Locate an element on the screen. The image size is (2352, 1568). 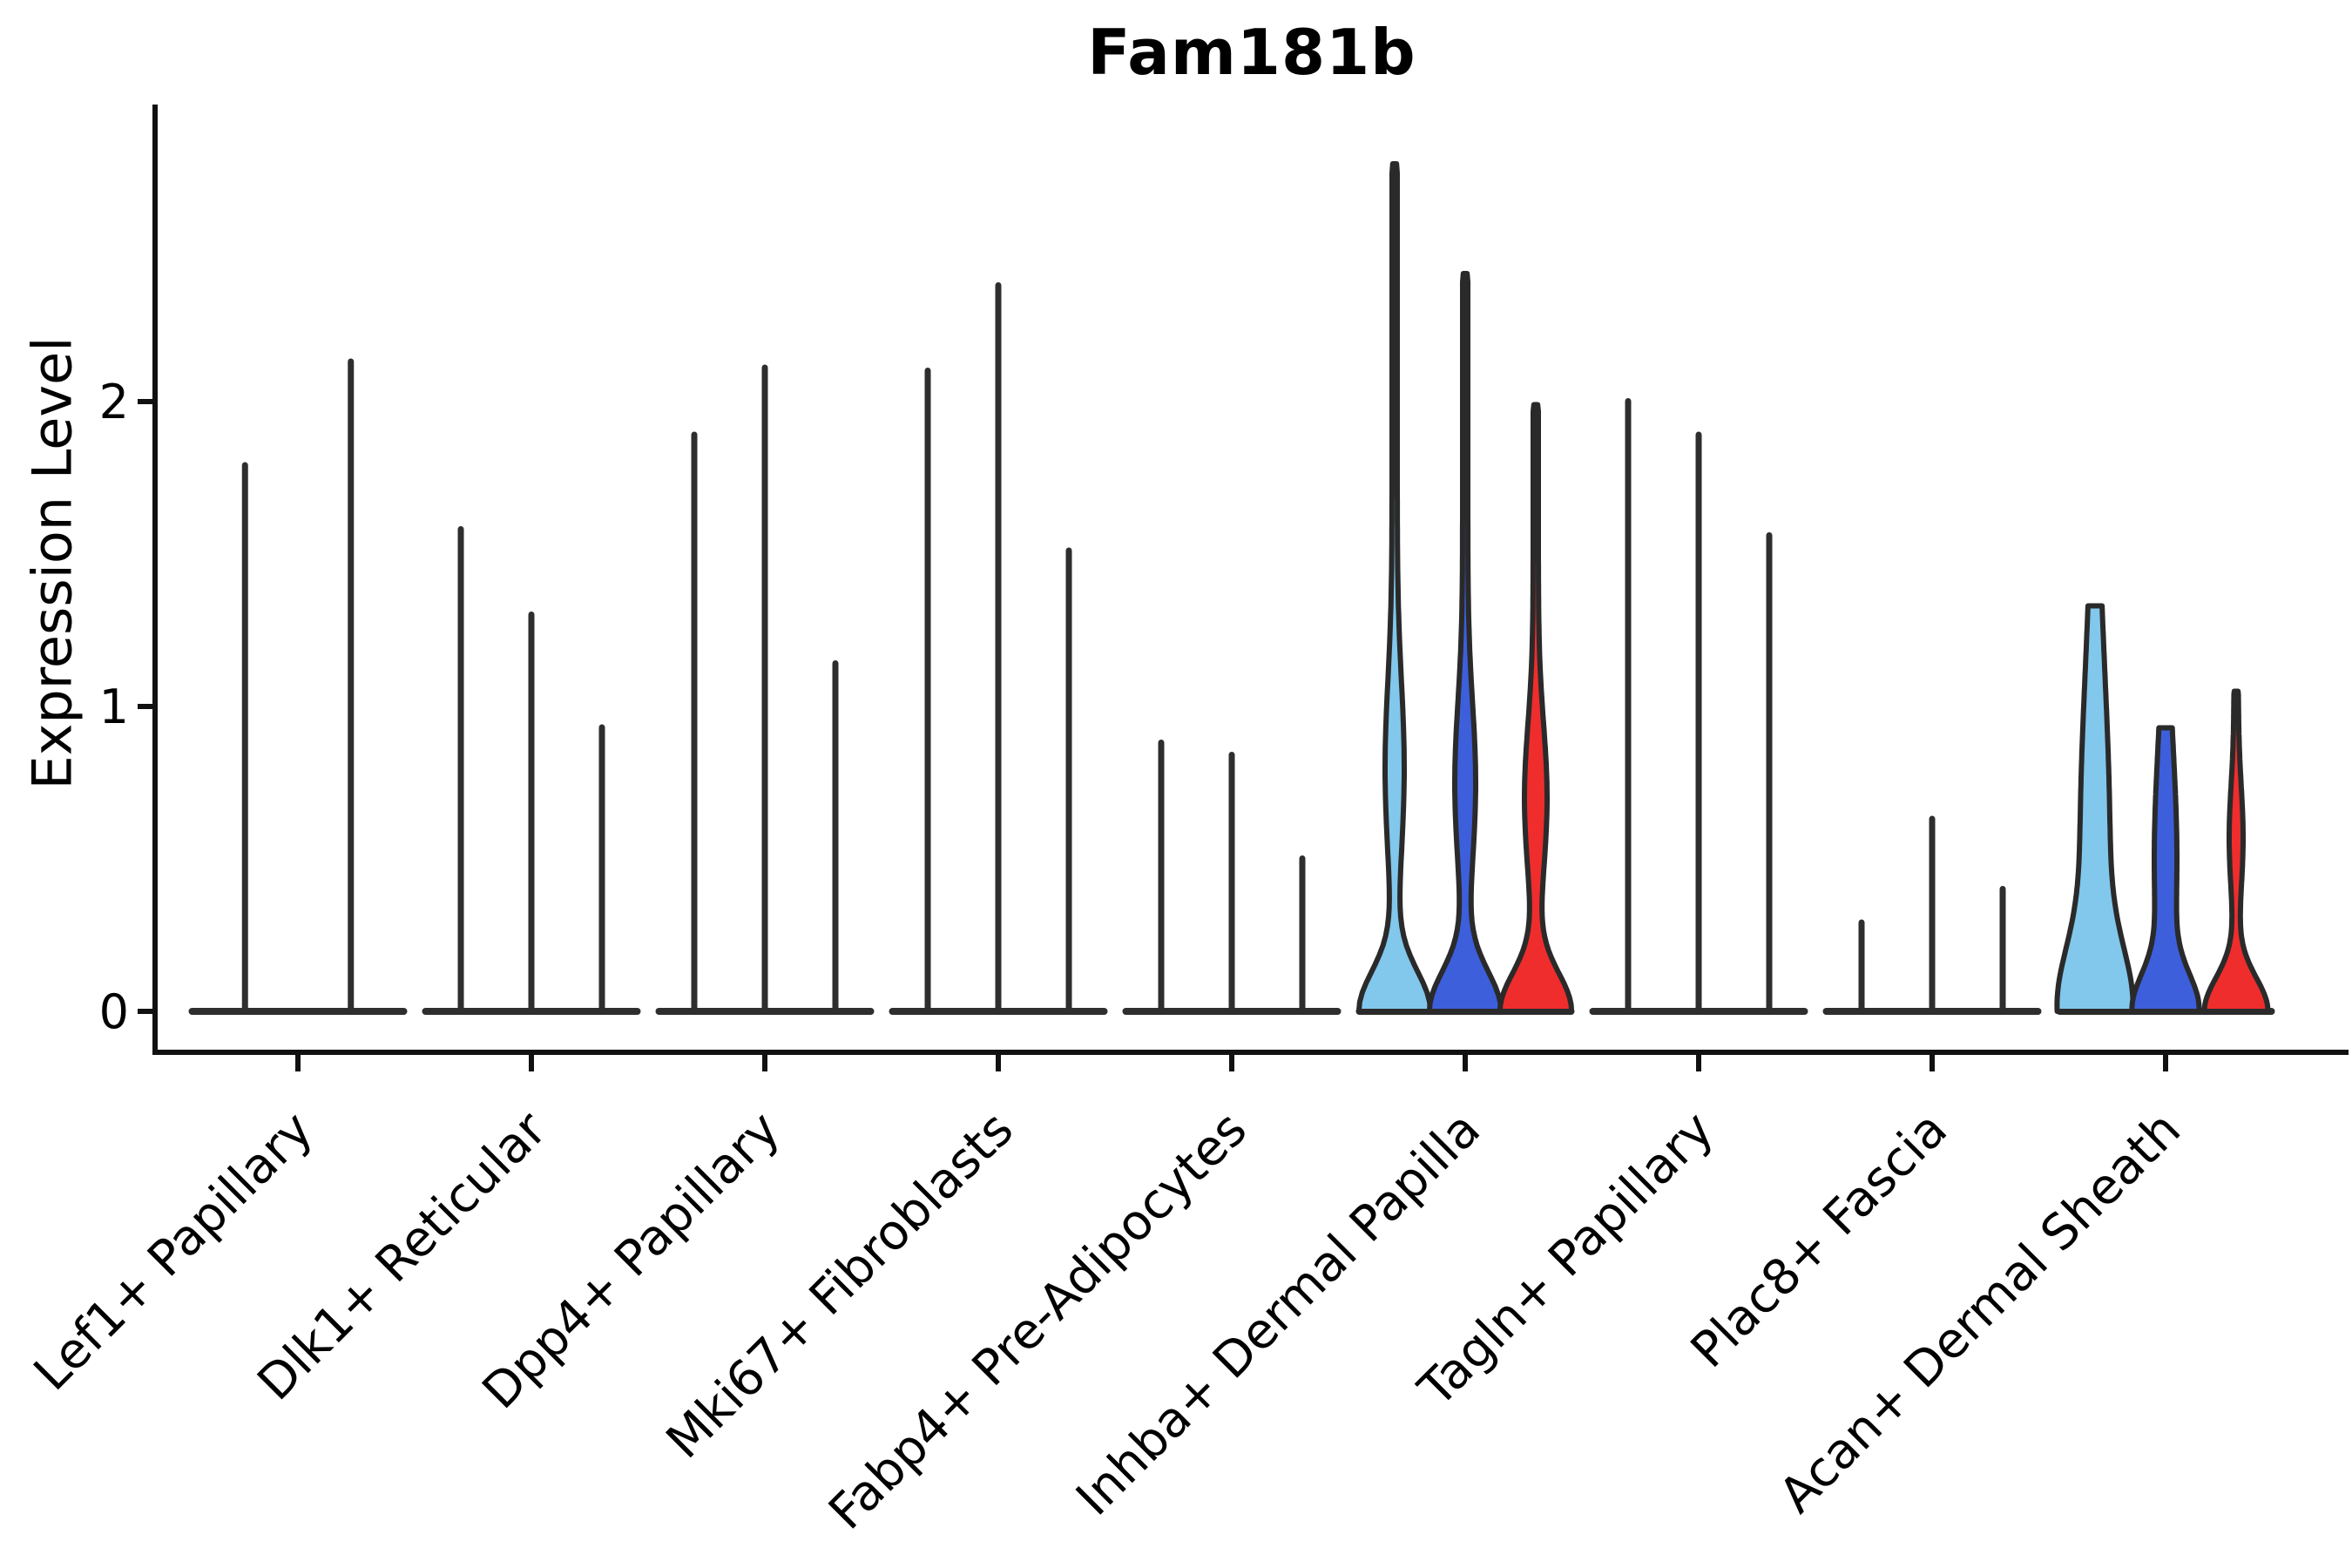
y-tick-label: 2 is located at coordinates (114, 402).